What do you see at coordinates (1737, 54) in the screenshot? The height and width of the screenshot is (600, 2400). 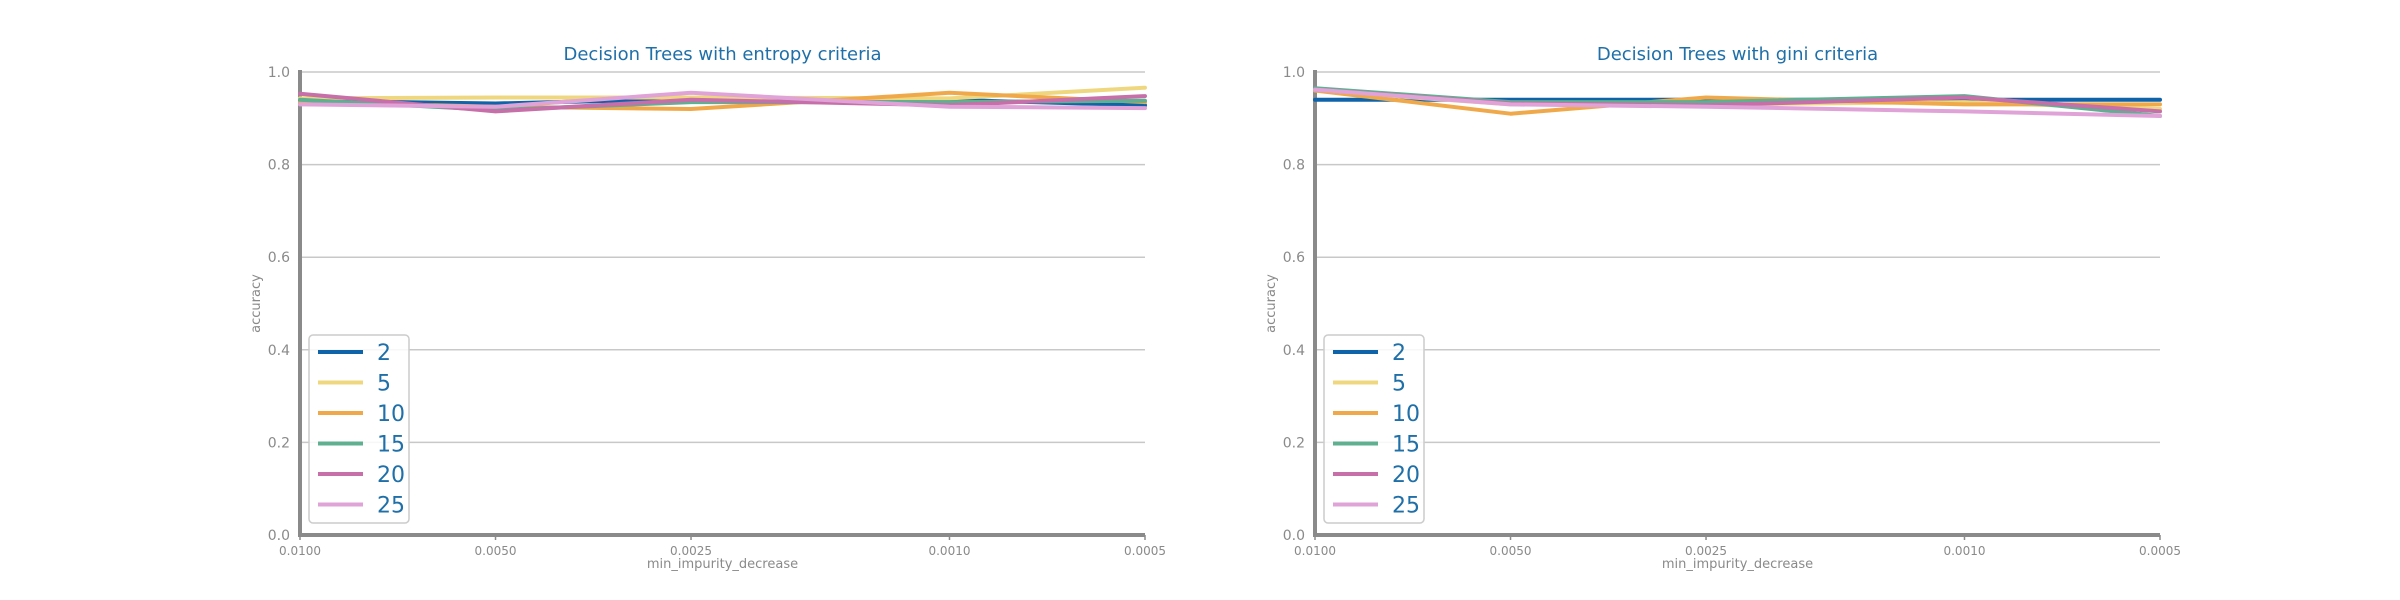 I see `chart-title: Decision Trees with gini criteria` at bounding box center [1737, 54].